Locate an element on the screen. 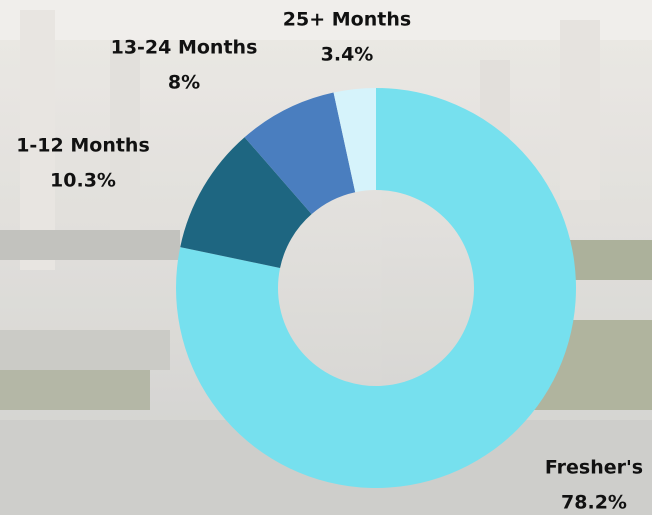  slice-value-label: 8% is located at coordinates (184, 83).